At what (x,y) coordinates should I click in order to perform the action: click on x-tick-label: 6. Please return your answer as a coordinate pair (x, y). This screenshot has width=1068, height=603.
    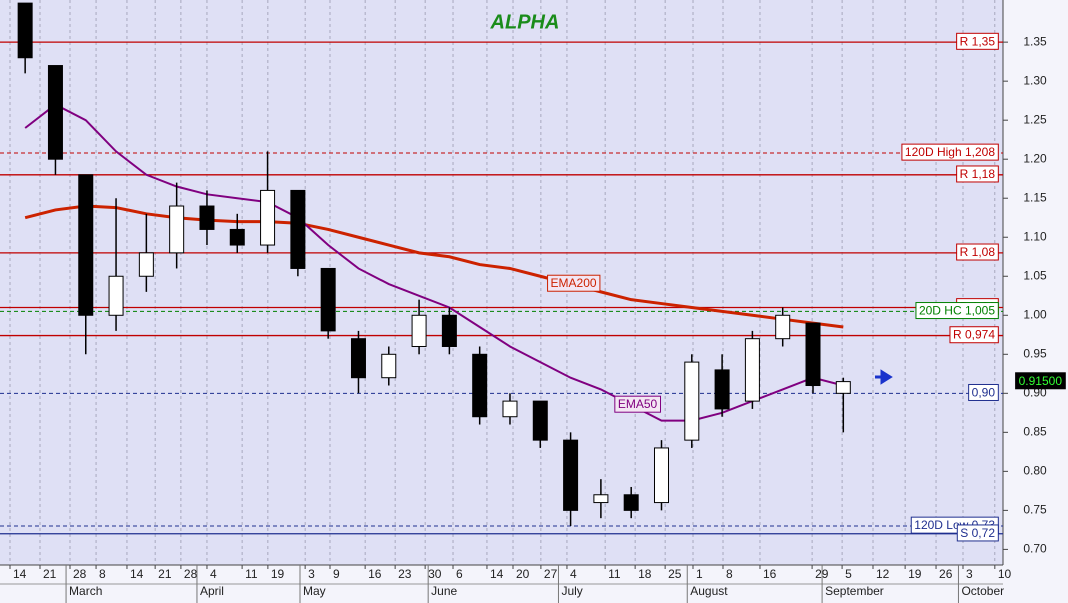
    Looking at the image, I should click on (459, 574).